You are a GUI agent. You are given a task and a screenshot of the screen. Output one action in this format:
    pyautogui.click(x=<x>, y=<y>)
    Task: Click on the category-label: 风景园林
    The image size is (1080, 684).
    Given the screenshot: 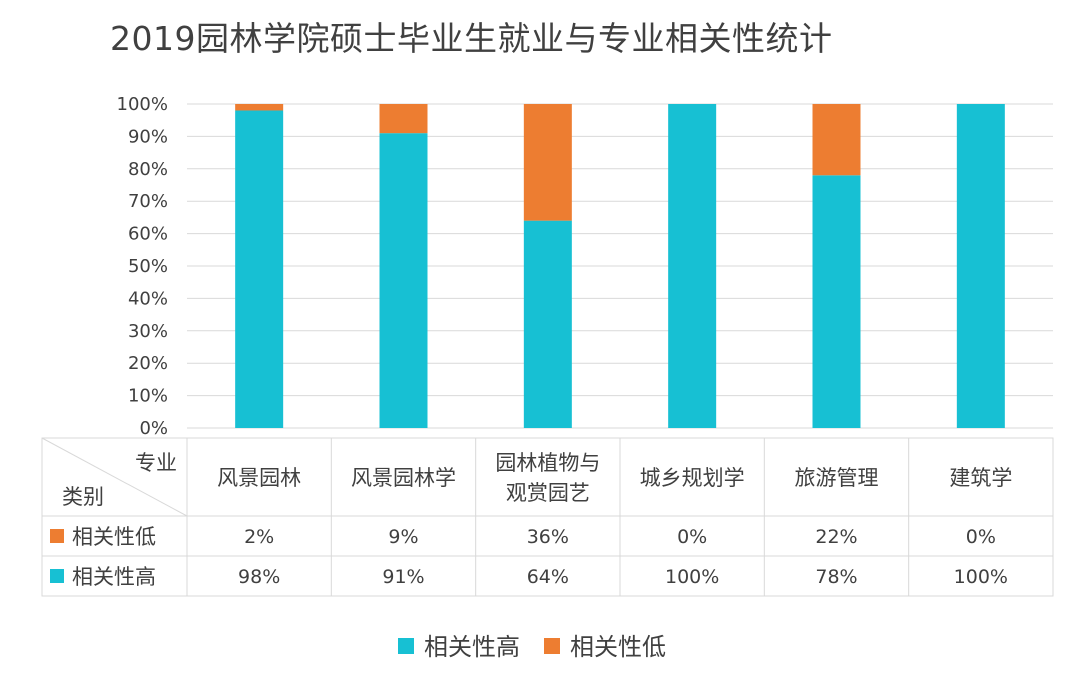 What is the action you would take?
    pyautogui.click(x=259, y=478)
    